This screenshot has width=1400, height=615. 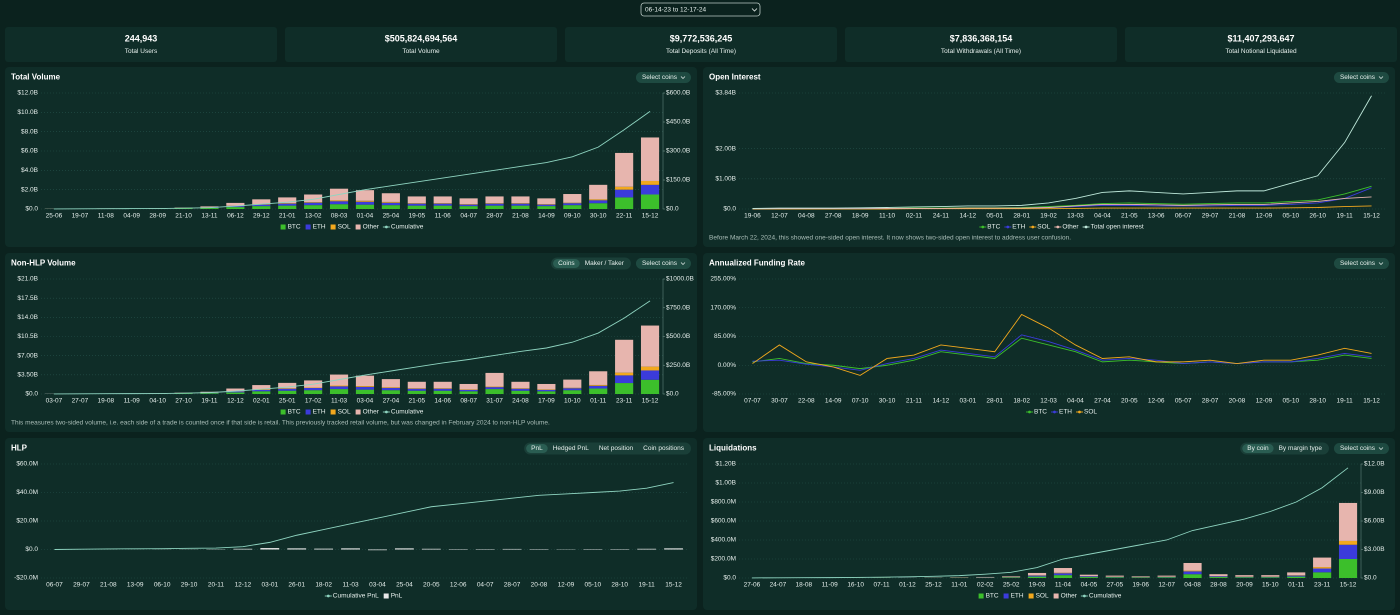 I want to click on stat-label: Total Notional Liquidated, so click(x=1261, y=51).